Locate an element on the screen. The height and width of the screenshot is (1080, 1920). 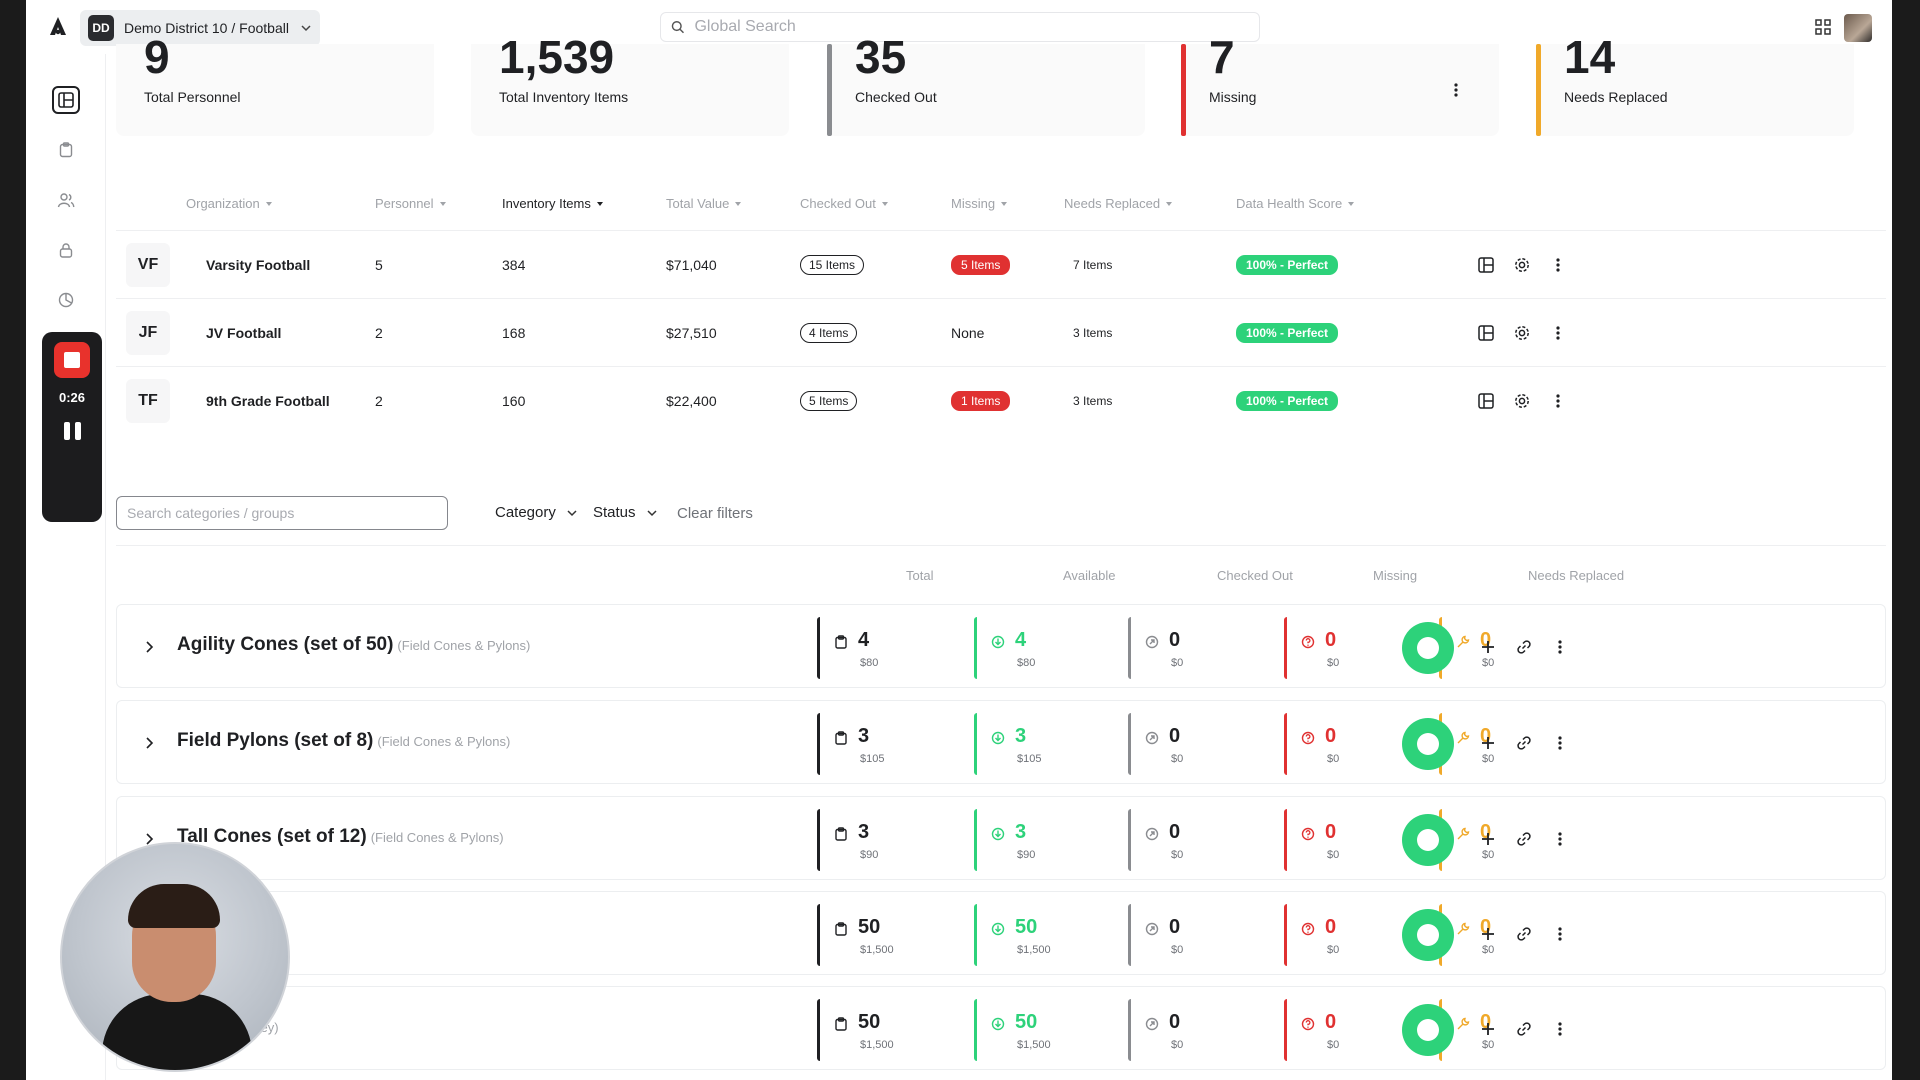
col-inventory-items: Inventory Items is located at coordinates (552, 203).